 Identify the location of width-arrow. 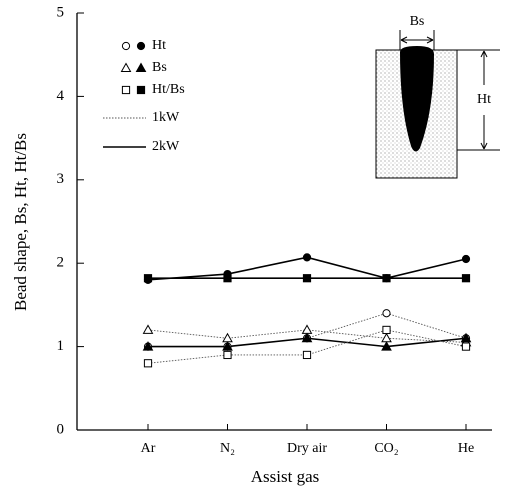
(417, 40).